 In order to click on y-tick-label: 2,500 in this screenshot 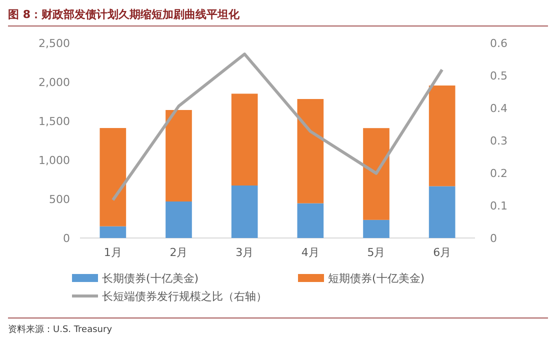, I will do `click(54, 43)`.